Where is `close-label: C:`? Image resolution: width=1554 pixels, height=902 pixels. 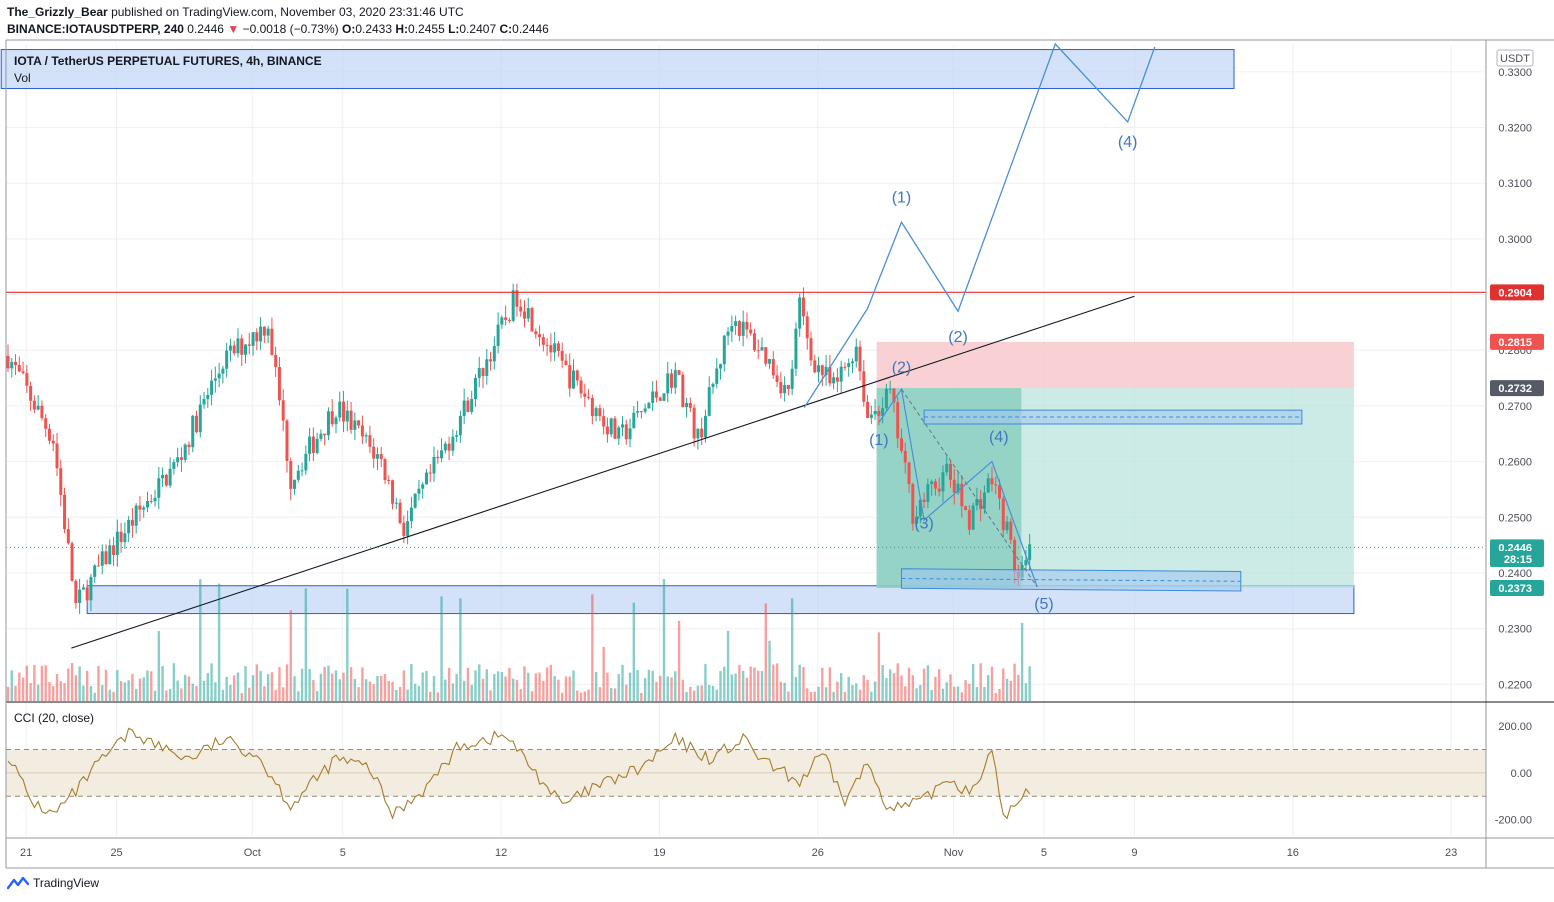
close-label: C: is located at coordinates (506, 29).